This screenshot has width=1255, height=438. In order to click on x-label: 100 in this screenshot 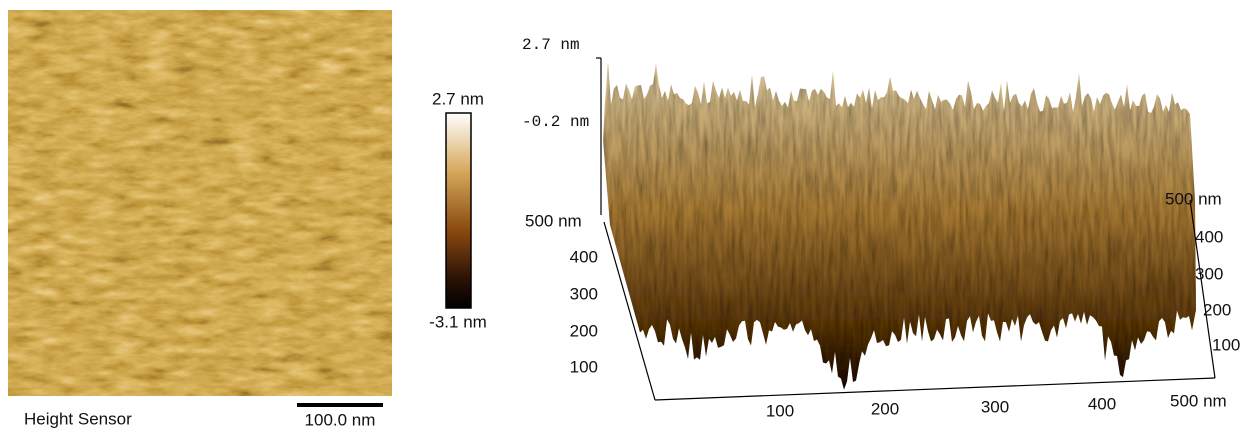, I will do `click(780, 410)`.